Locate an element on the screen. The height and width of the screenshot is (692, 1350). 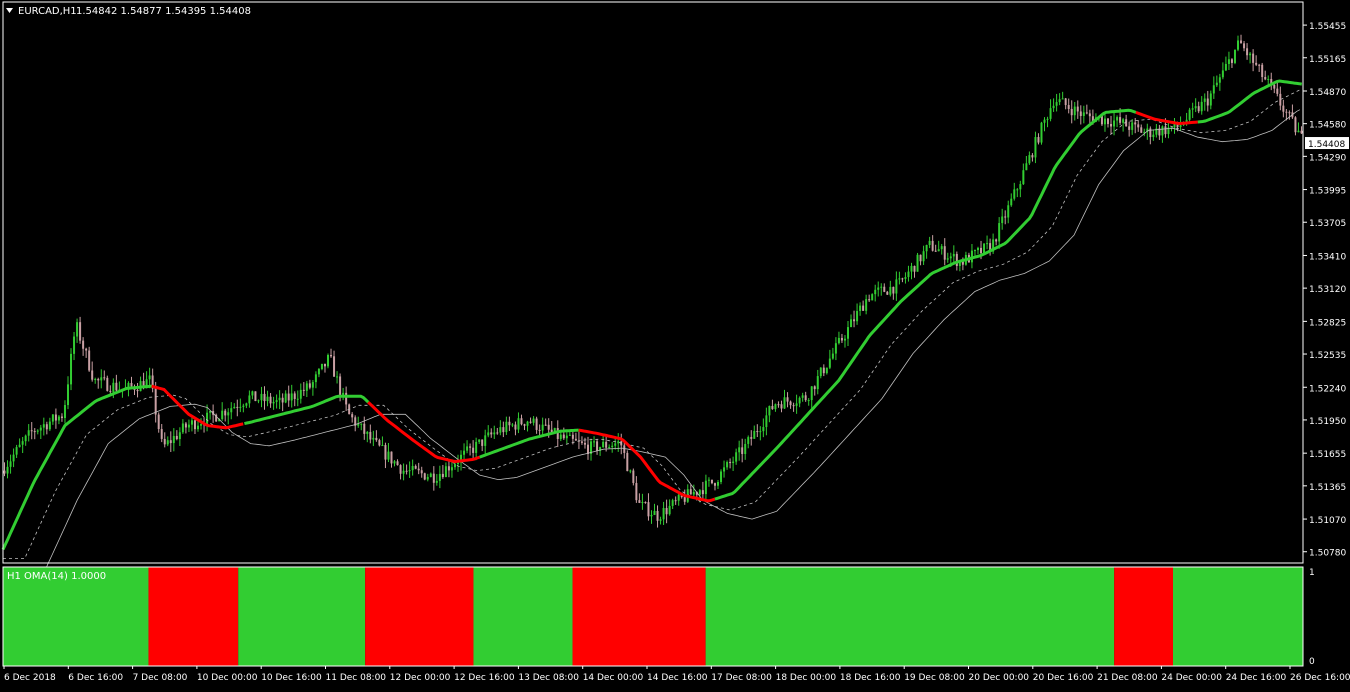
y-tick-label: 1.50780 is located at coordinates (1327, 554).